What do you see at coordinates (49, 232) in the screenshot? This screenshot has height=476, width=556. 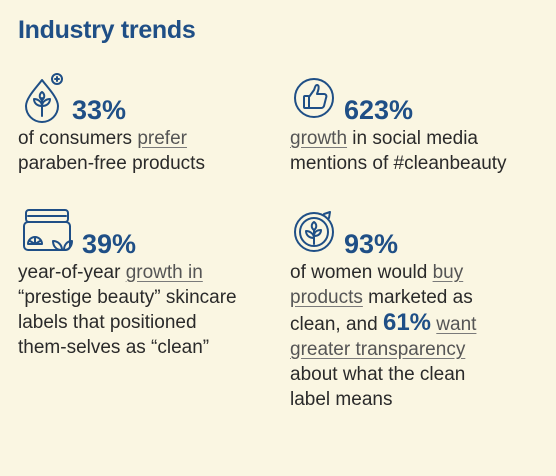 I see `skincare-jar-icon` at bounding box center [49, 232].